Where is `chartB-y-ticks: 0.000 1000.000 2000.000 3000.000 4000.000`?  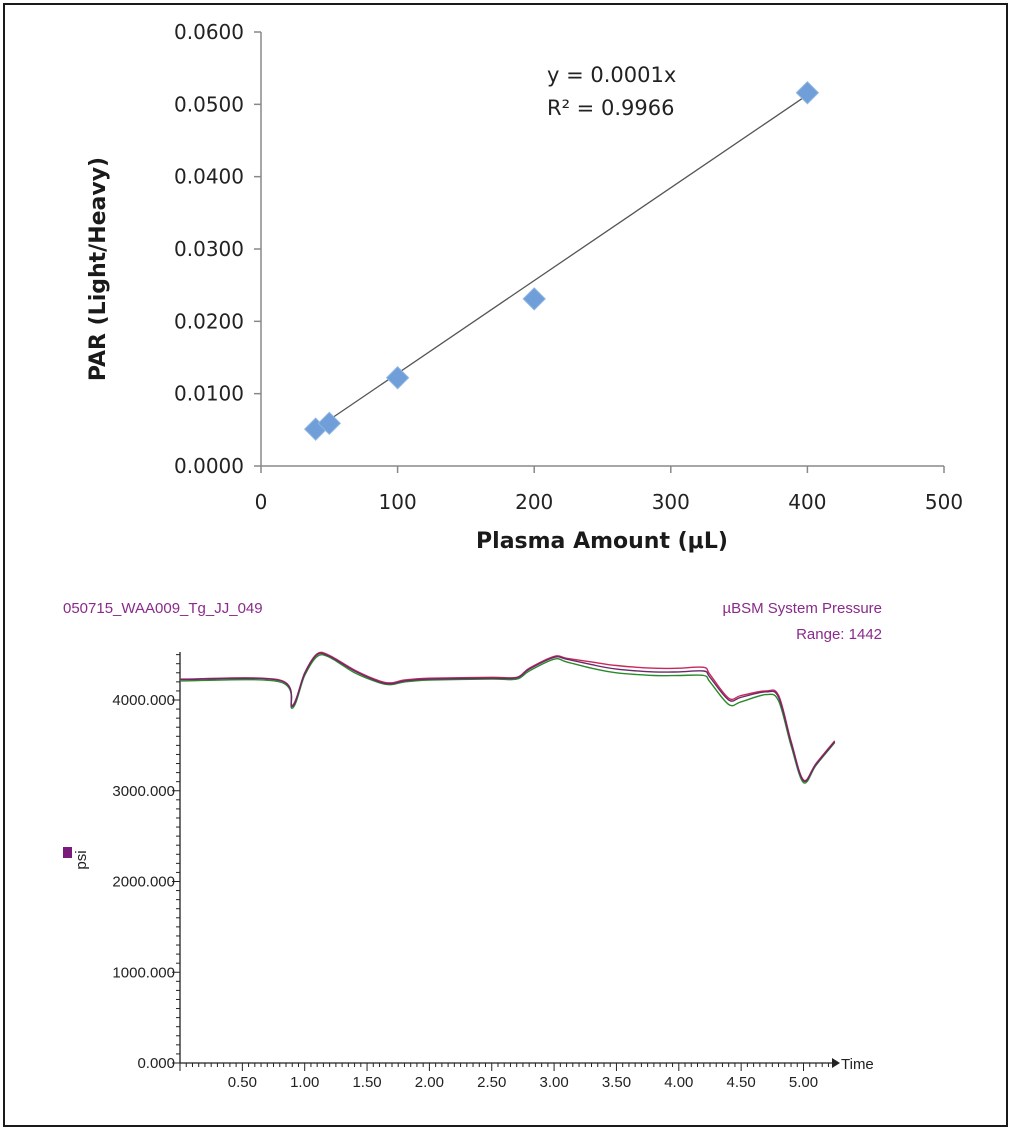
chartB-y-ticks: 0.000 1000.000 2000.000 3000.000 4000.000 is located at coordinates (143, 882).